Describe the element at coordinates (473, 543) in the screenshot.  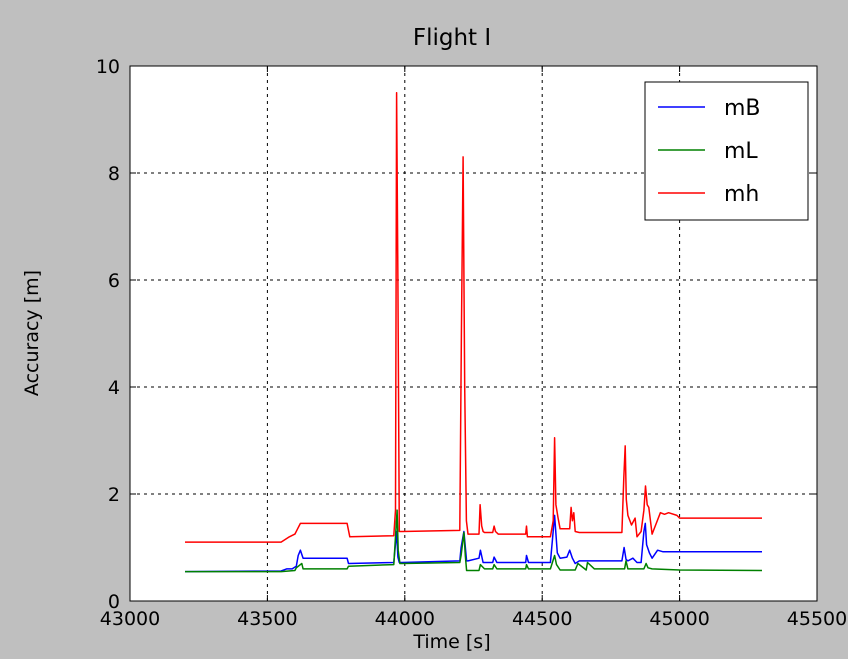
I see `series-line-mB` at that location.